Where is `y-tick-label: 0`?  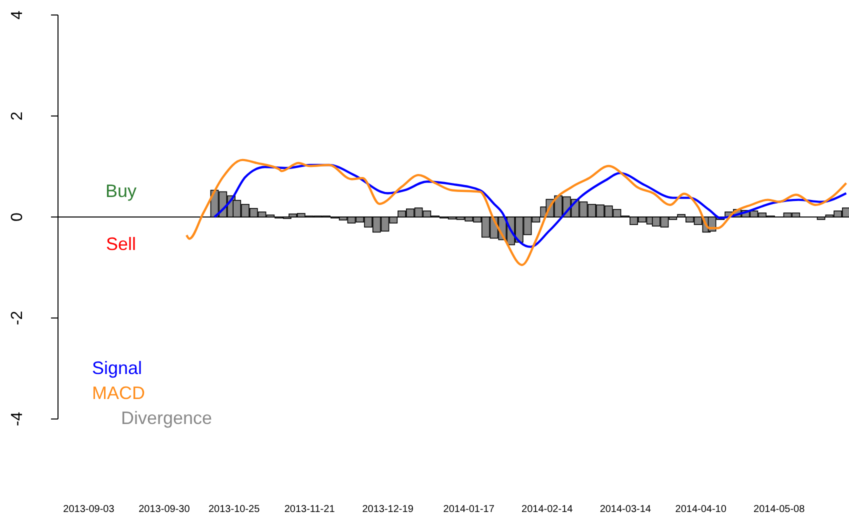
y-tick-label: 0 is located at coordinates (17, 217).